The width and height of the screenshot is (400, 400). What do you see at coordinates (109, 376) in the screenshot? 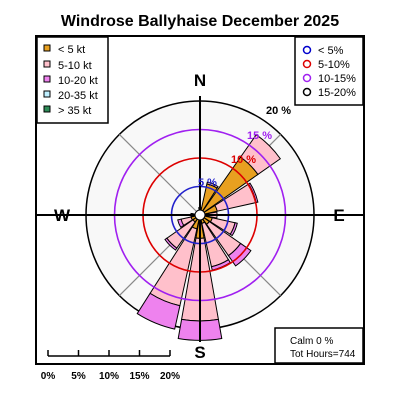
I see `scale-label-10: 10%` at bounding box center [109, 376].